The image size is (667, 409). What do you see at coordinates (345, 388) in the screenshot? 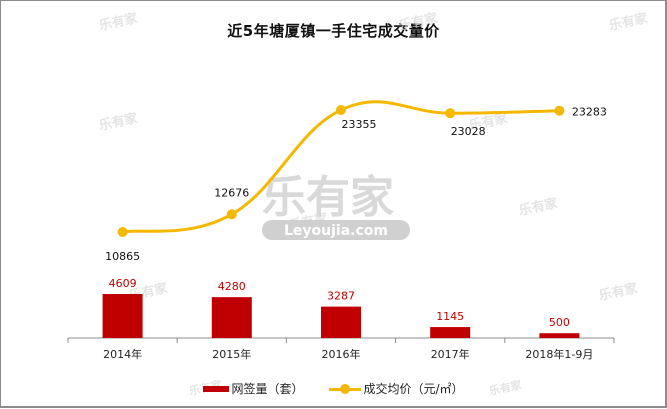
I see `line-marker-swatch-icon` at bounding box center [345, 388].